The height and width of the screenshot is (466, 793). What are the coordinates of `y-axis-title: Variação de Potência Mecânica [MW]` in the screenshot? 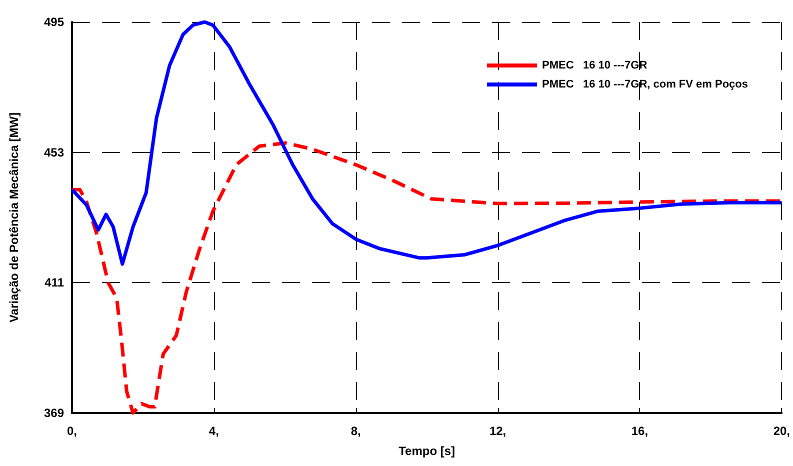 It's located at (14, 217).